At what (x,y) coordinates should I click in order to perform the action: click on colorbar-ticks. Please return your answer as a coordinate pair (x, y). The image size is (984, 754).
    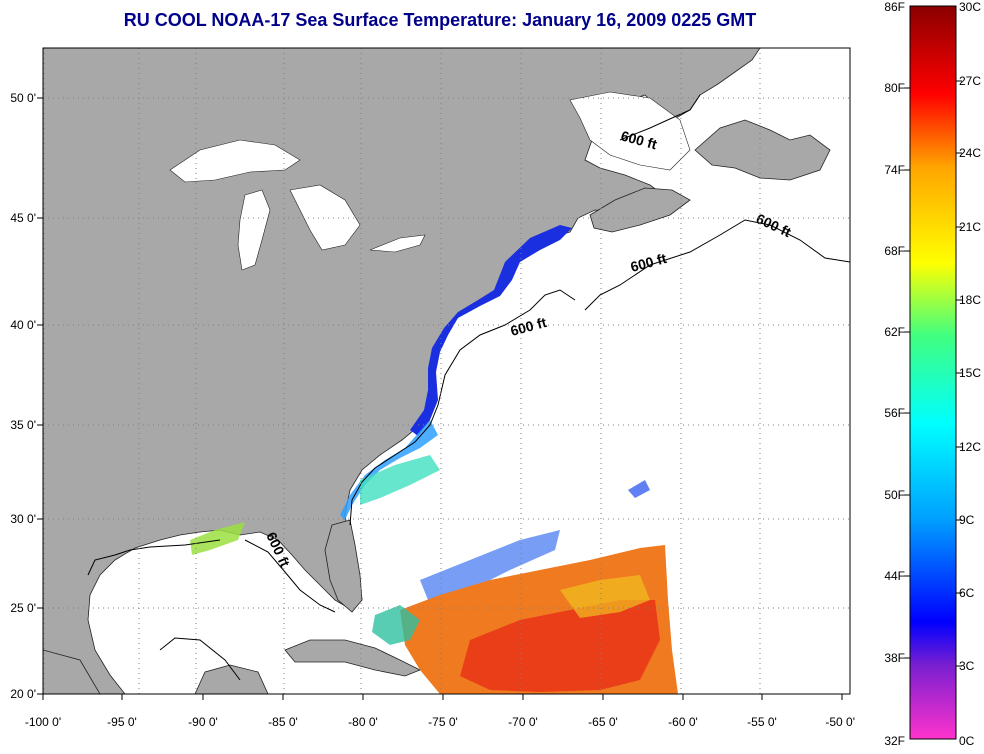
    Looking at the image, I should click on (933, 373).